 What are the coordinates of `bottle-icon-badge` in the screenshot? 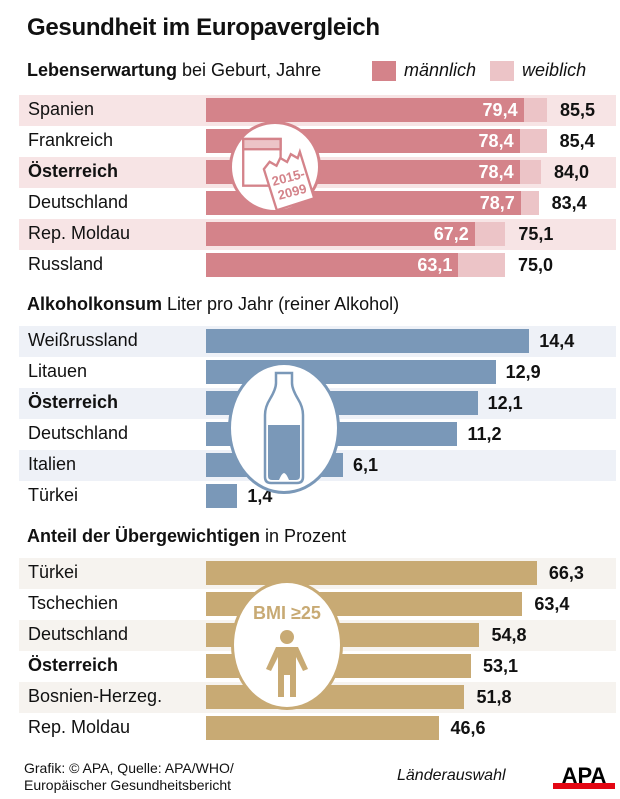 It's located at (284, 428).